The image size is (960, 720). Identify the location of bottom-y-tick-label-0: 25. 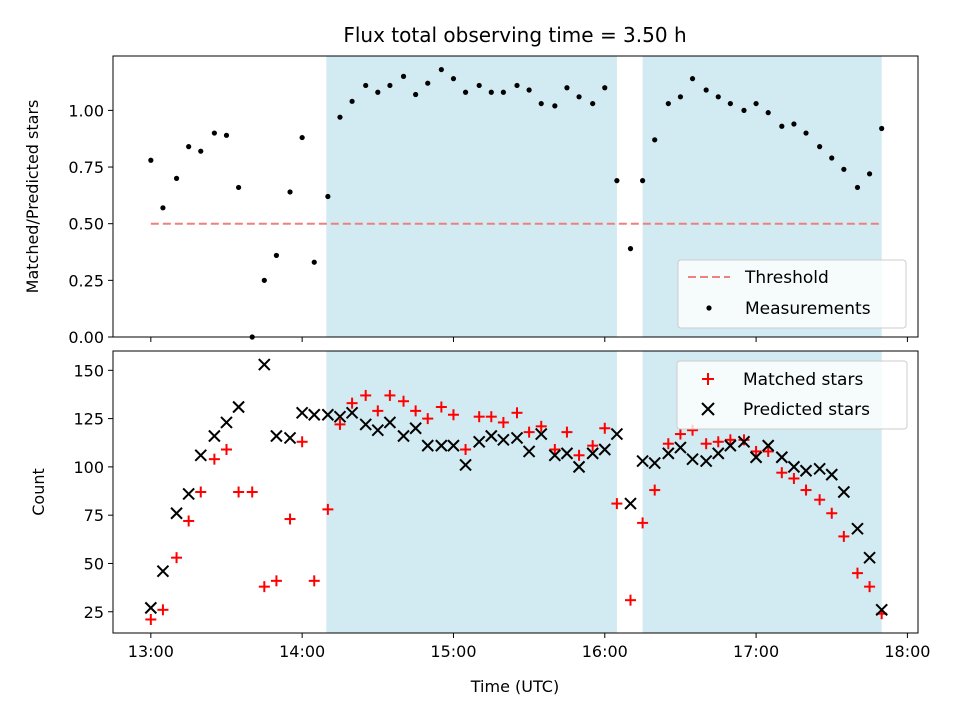
(94, 612).